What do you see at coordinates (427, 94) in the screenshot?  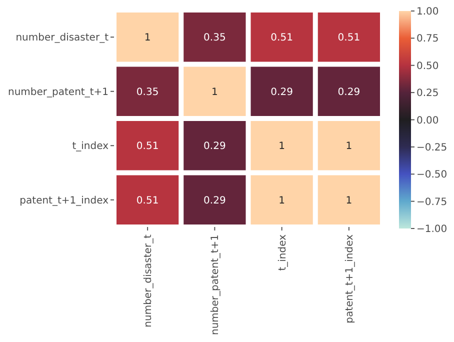 I see `color-bar-label: 0.25` at bounding box center [427, 94].